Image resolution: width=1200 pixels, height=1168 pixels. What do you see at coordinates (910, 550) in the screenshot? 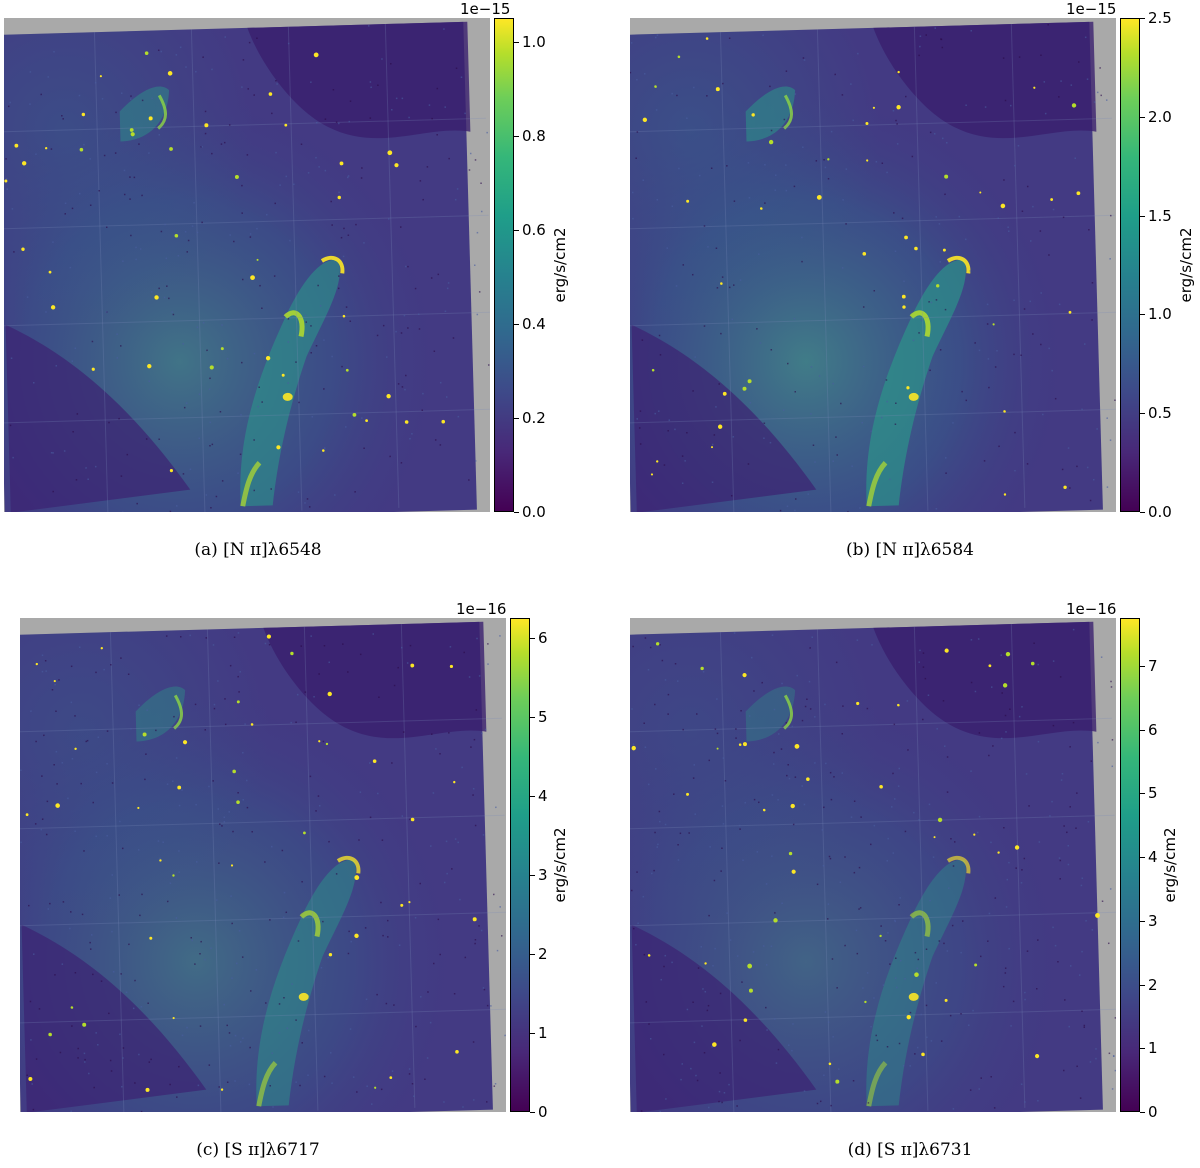
I see `panel-caption-b: (b) [N ɪɪ]λ6584` at bounding box center [910, 550].